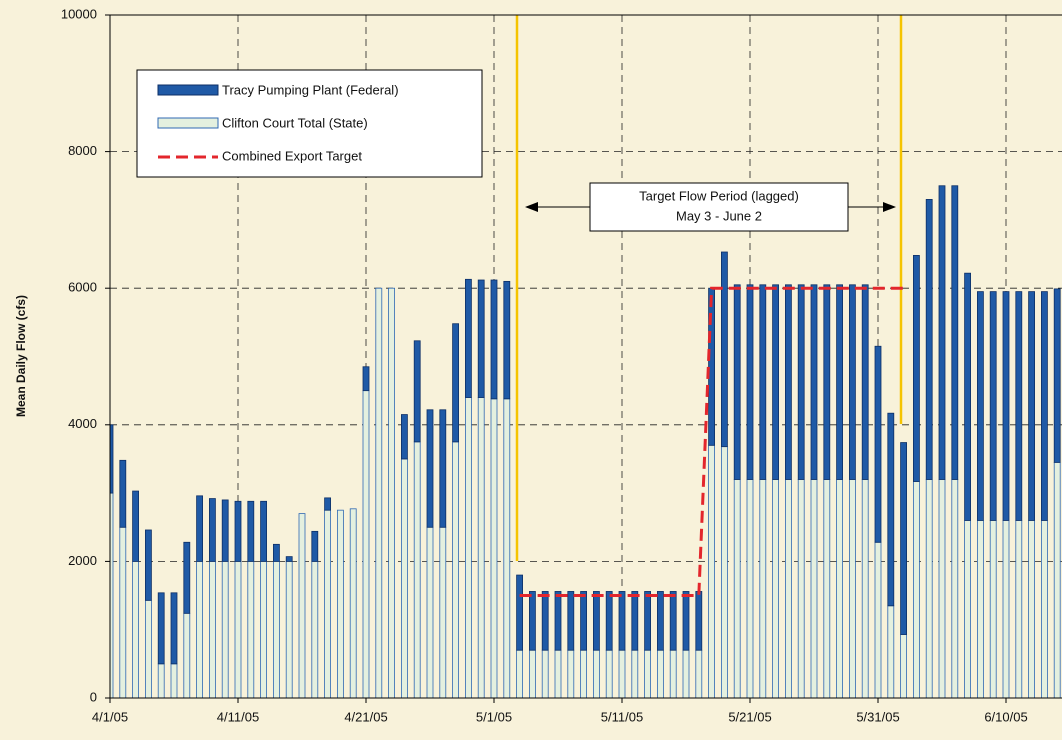 This screenshot has width=1062, height=740. I want to click on x-tick-label: 5/11/05, so click(622, 716).